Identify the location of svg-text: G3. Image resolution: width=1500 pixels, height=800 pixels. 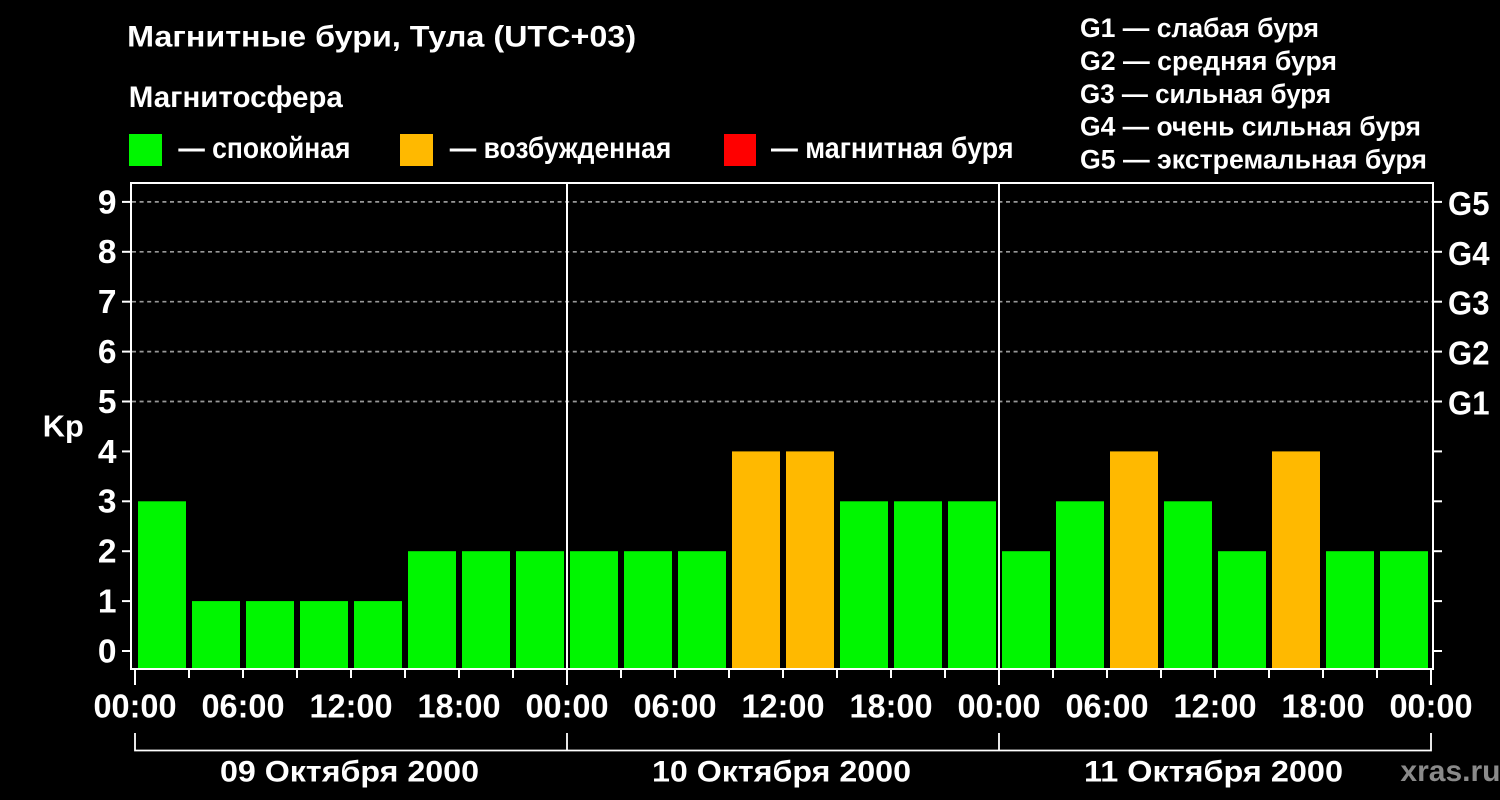
(1469, 304).